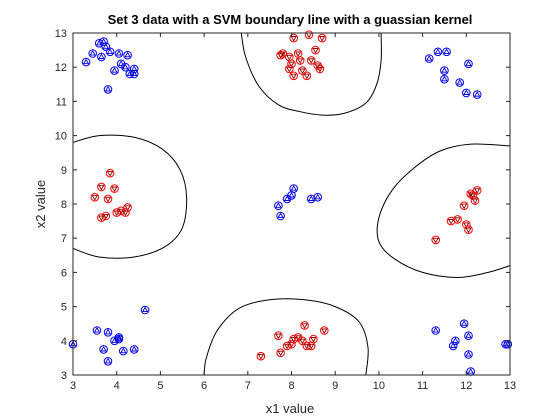  What do you see at coordinates (248, 386) in the screenshot?
I see `x-tick-label: 7` at bounding box center [248, 386].